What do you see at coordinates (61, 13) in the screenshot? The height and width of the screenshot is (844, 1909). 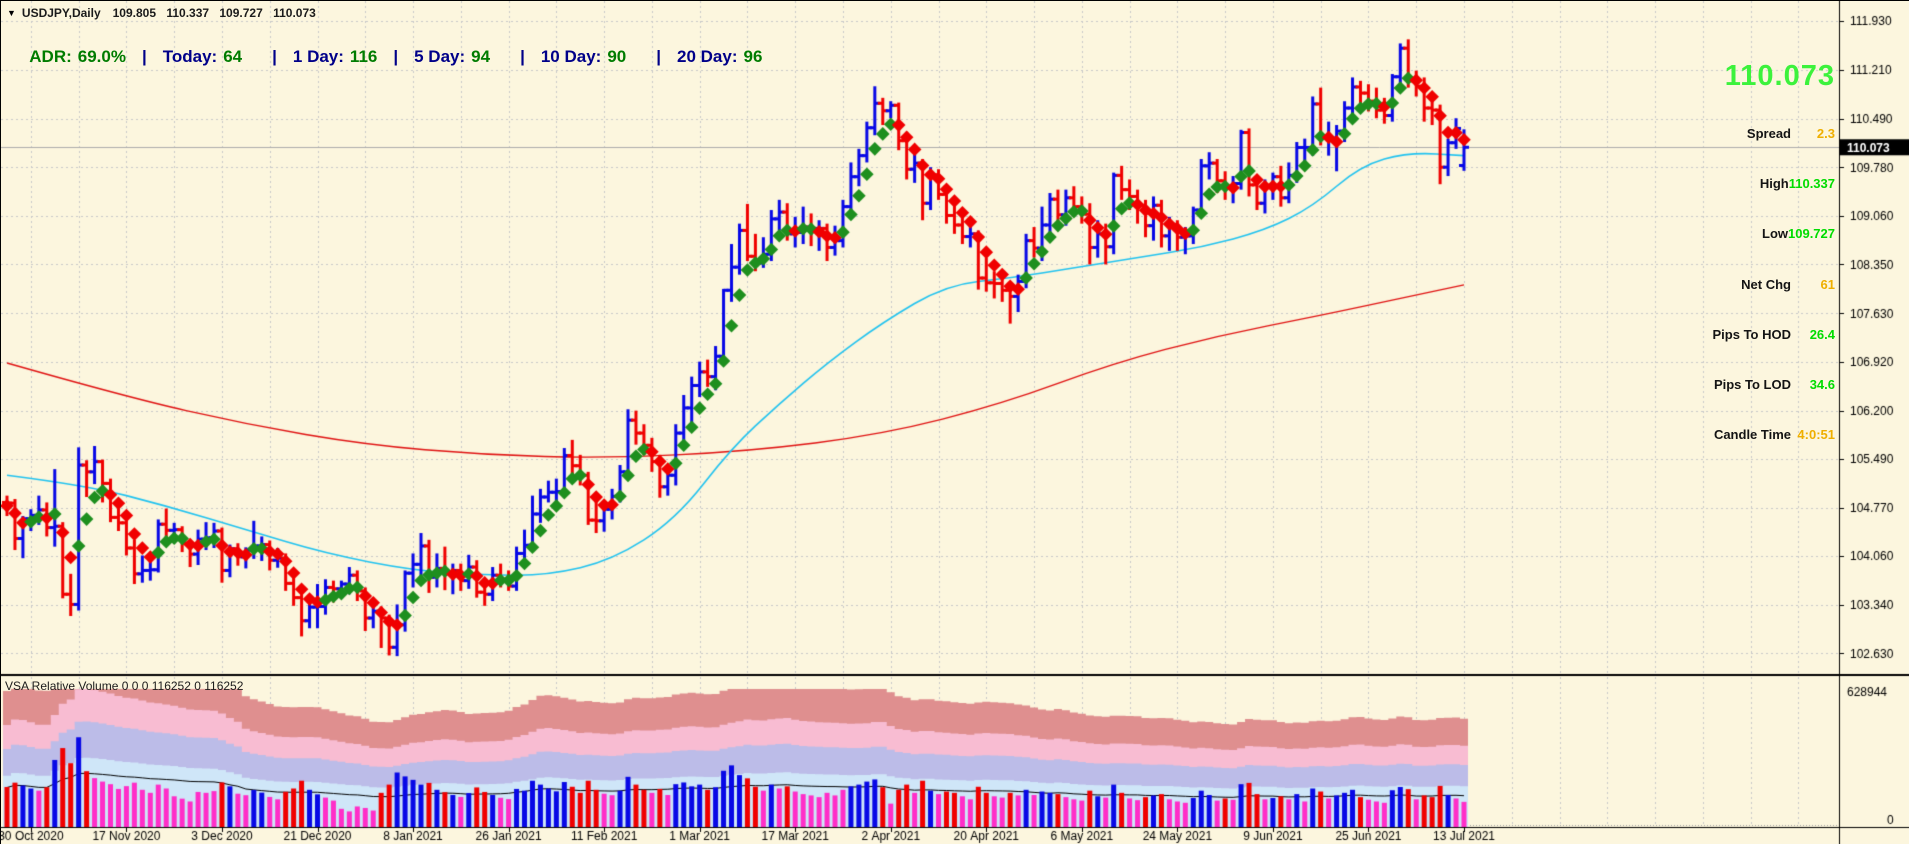 I see `symbol-timeframe-label: USDJPY,Daily` at bounding box center [61, 13].